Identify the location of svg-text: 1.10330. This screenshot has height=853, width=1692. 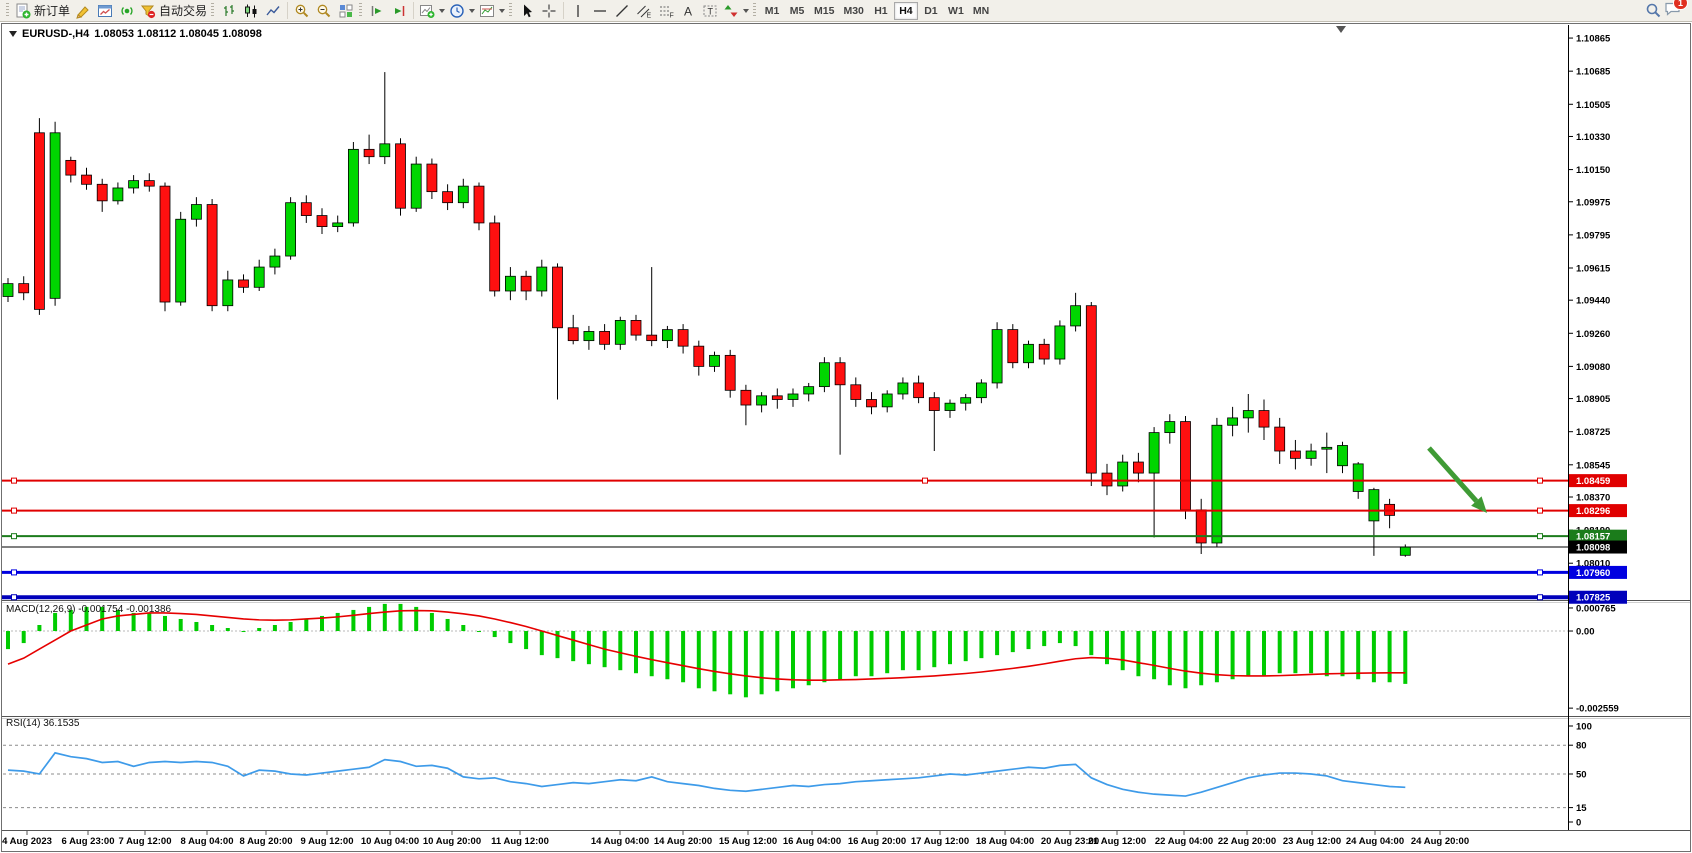
(1593, 137).